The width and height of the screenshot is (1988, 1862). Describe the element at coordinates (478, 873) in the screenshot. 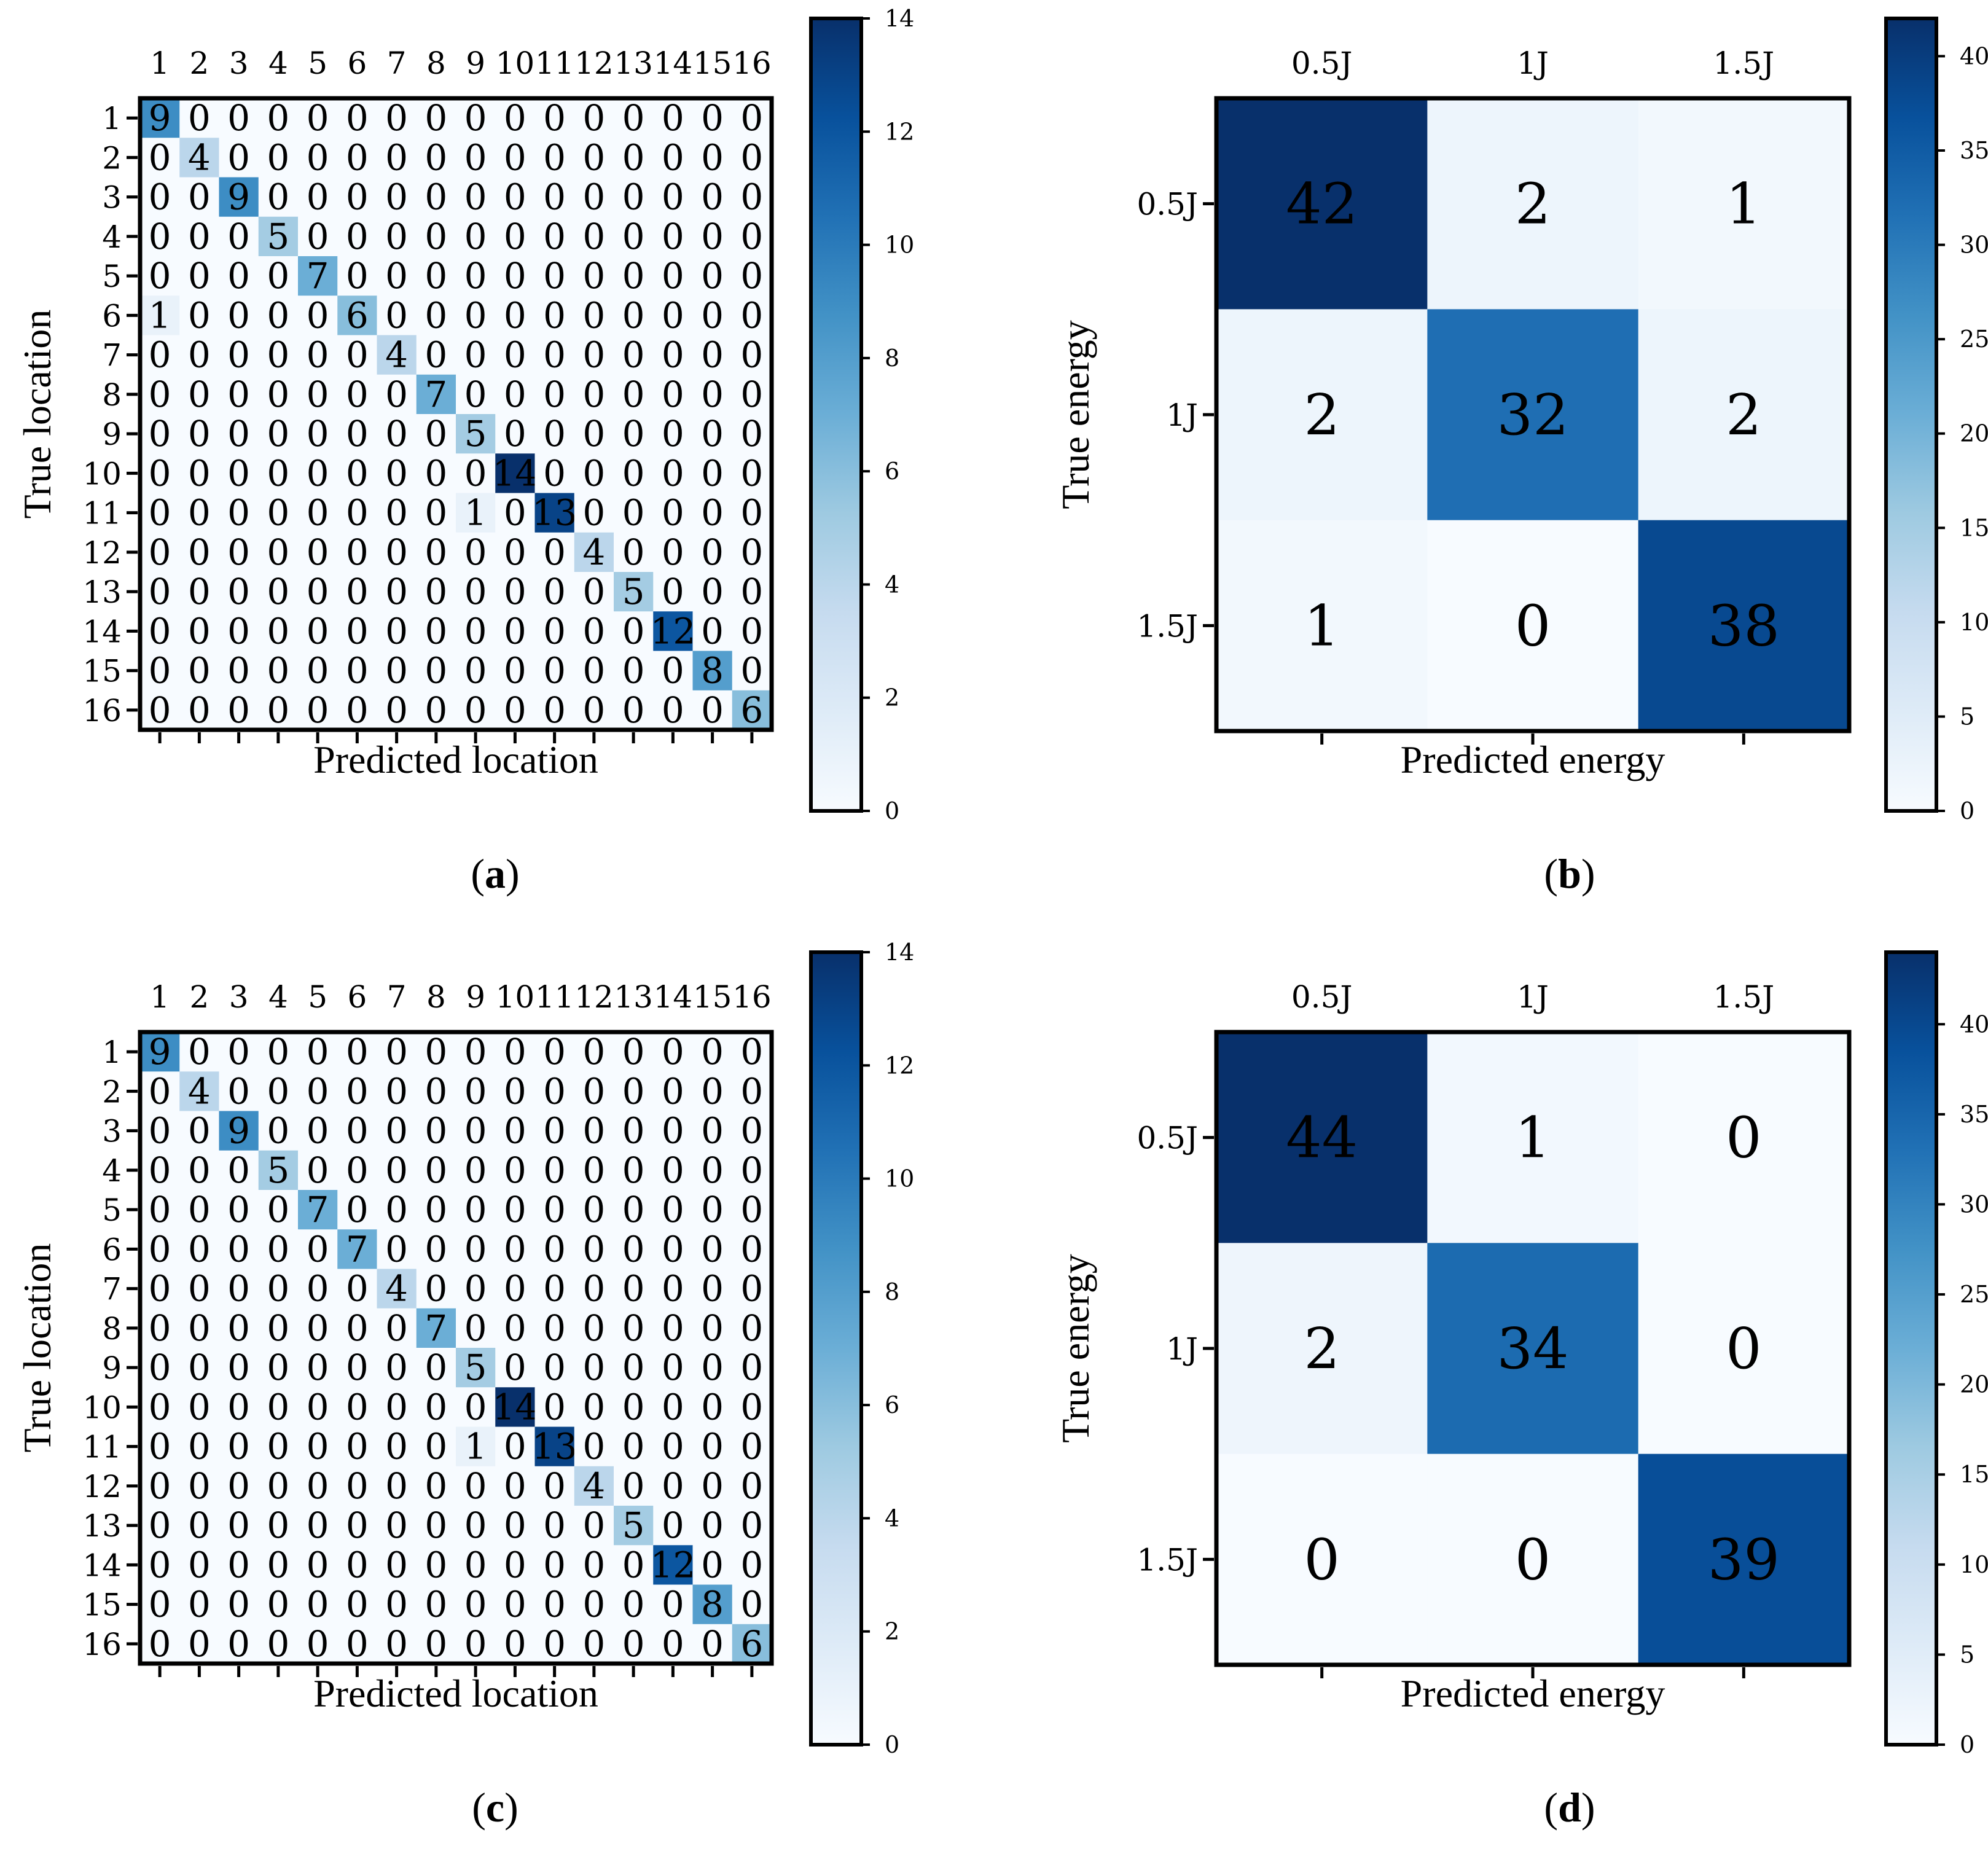

I see `panel-label-part: (` at that location.